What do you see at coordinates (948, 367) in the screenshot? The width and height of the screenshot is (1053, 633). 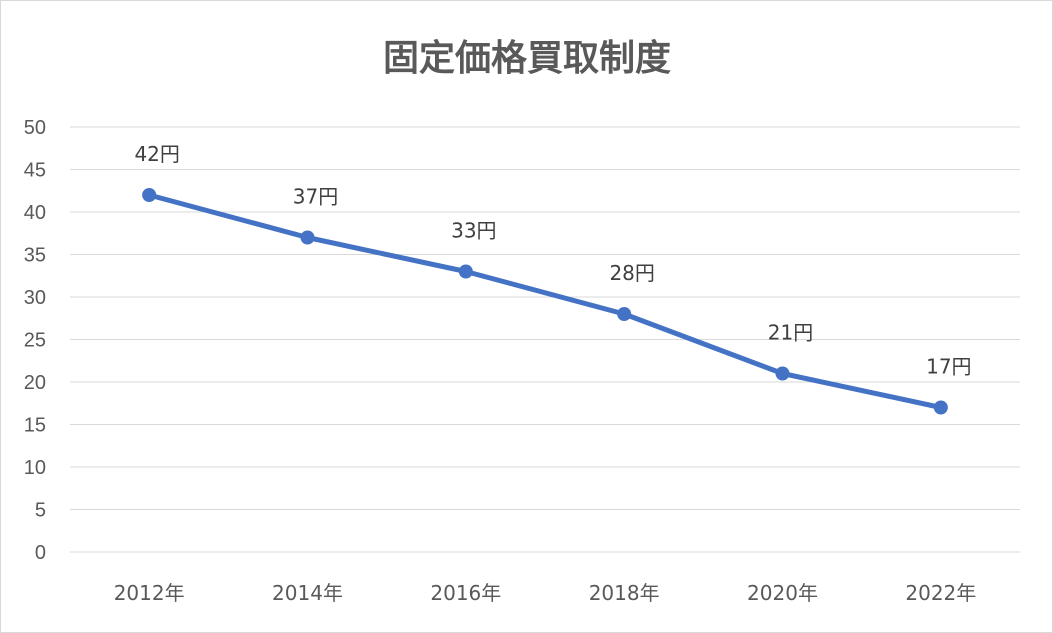 I see `data-label: 17円` at bounding box center [948, 367].